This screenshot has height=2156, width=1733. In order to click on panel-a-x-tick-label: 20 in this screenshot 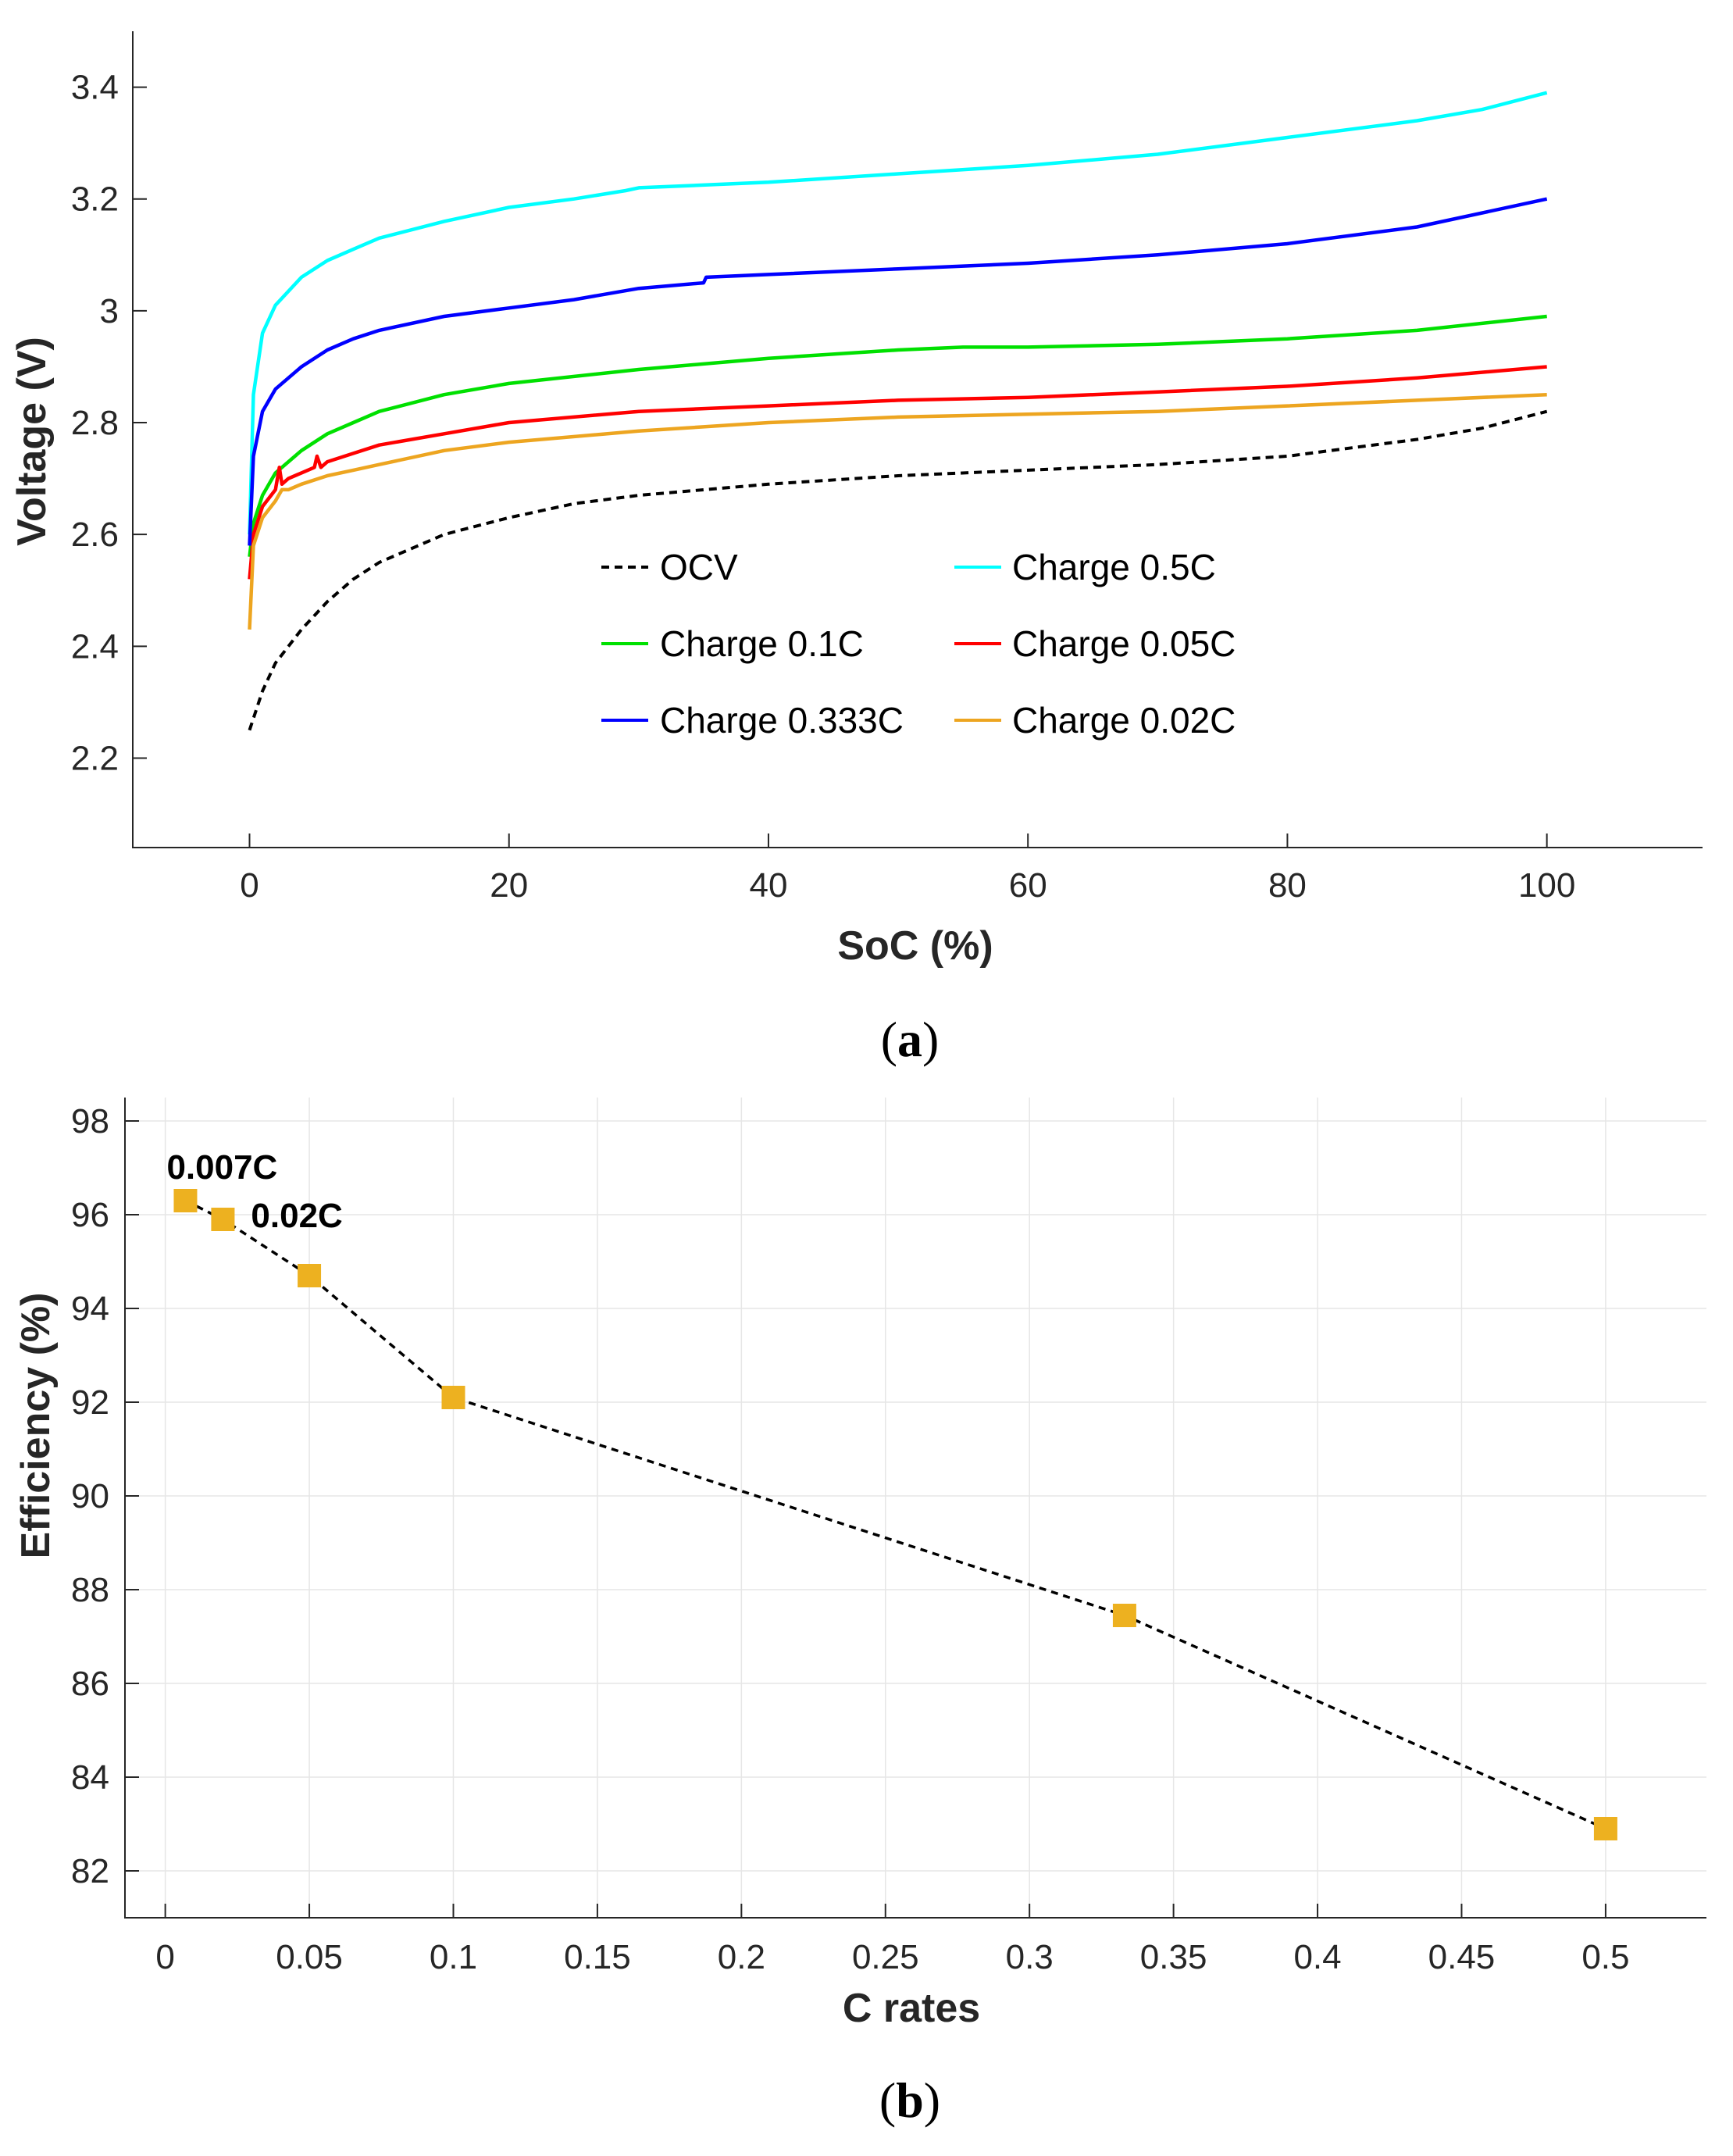, I will do `click(509, 886)`.